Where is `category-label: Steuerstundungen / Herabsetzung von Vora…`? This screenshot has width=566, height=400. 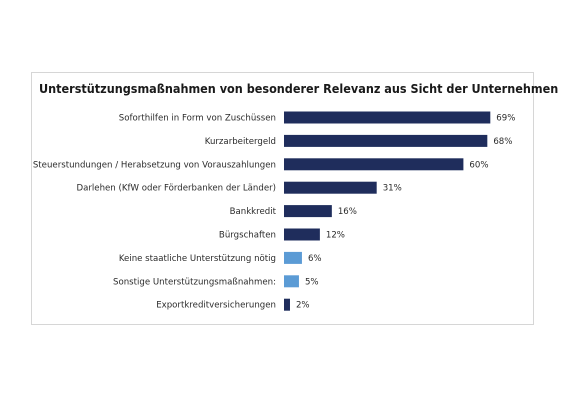
category-label: Steuerstundungen / Herabsetzung von Vora… is located at coordinates (154, 165).